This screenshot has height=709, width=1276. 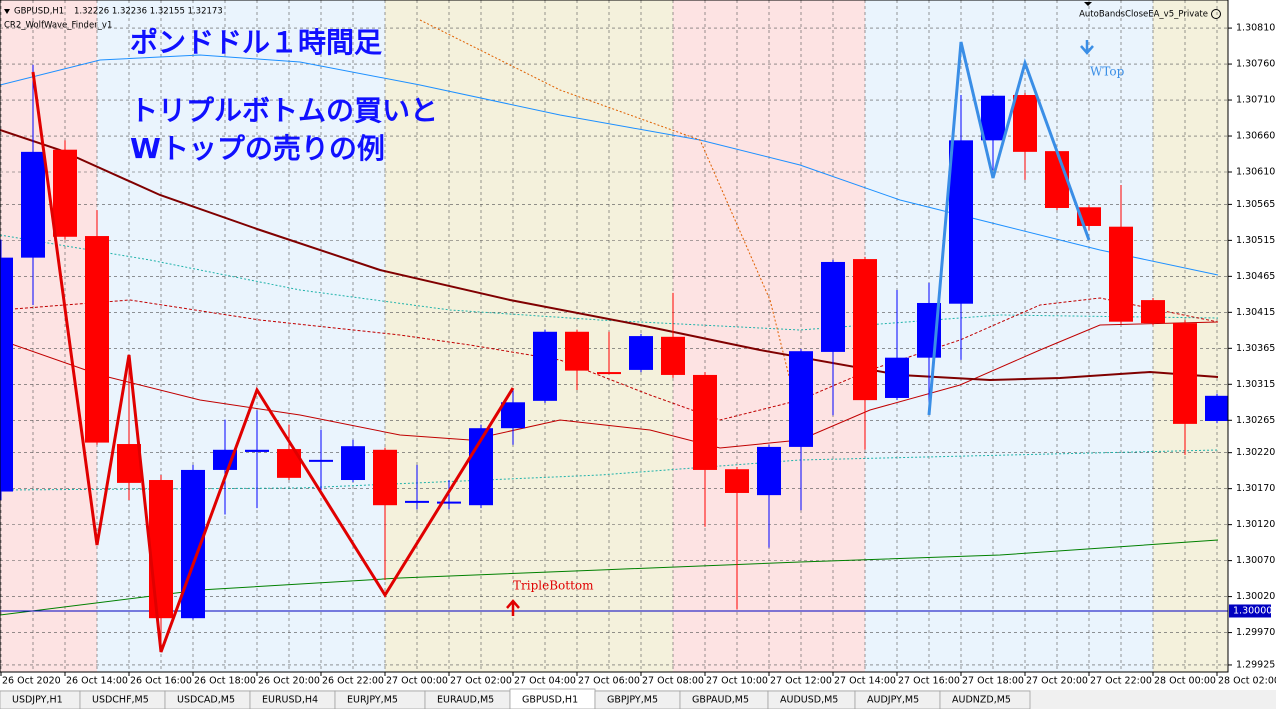 What do you see at coordinates (417, 681) in the screenshot?
I see `x-tick-label: 27 Oct 00:00` at bounding box center [417, 681].